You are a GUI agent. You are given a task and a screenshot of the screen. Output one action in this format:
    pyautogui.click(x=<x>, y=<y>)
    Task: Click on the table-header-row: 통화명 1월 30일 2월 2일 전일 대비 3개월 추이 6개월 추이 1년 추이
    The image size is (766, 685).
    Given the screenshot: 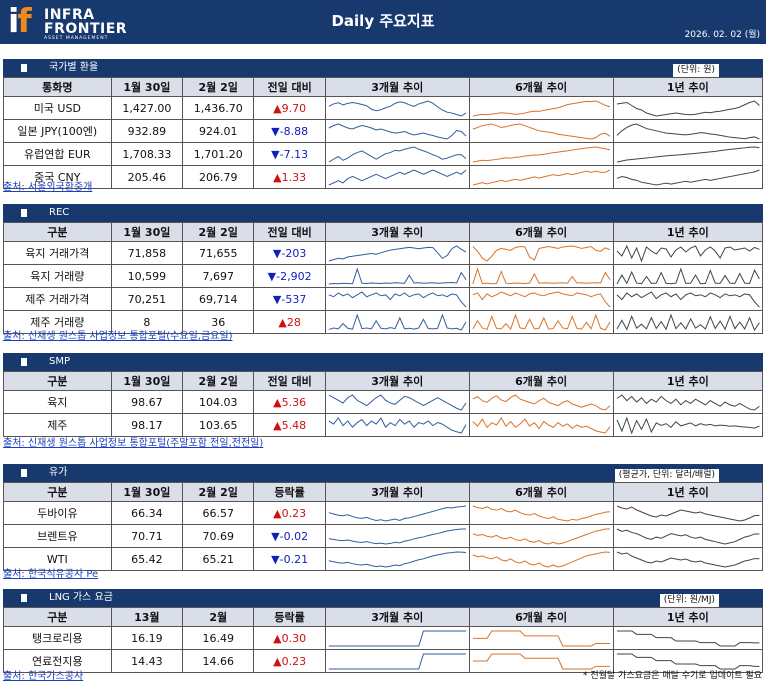 What is the action you would take?
    pyautogui.click(x=383, y=87)
    